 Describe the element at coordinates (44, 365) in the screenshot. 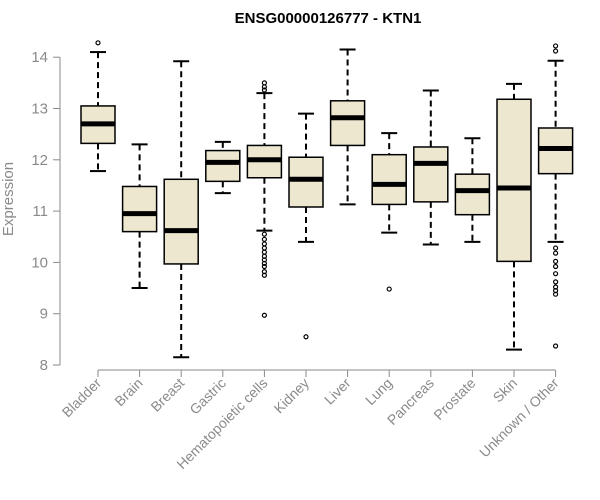

I see `y-tick-label: 8` at that location.